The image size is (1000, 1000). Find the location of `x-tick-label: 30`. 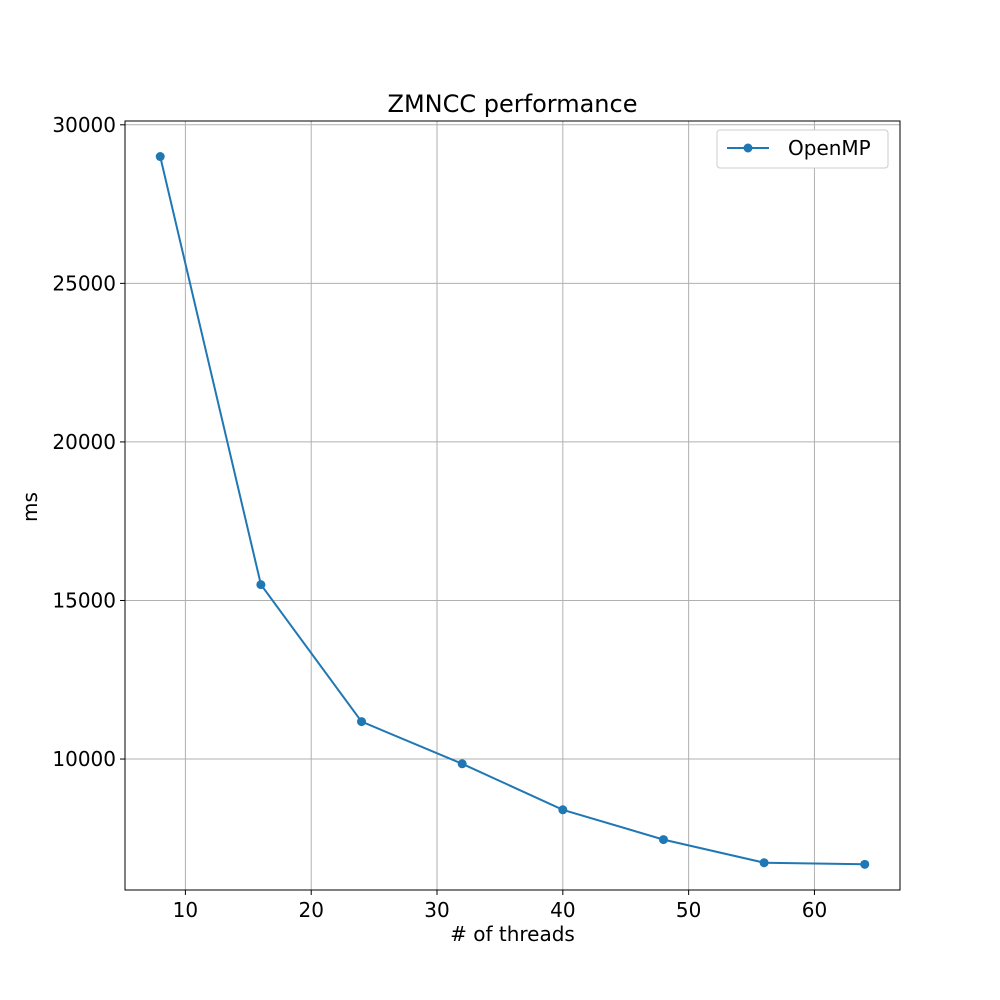

x-tick-label: 30 is located at coordinates (436, 910).